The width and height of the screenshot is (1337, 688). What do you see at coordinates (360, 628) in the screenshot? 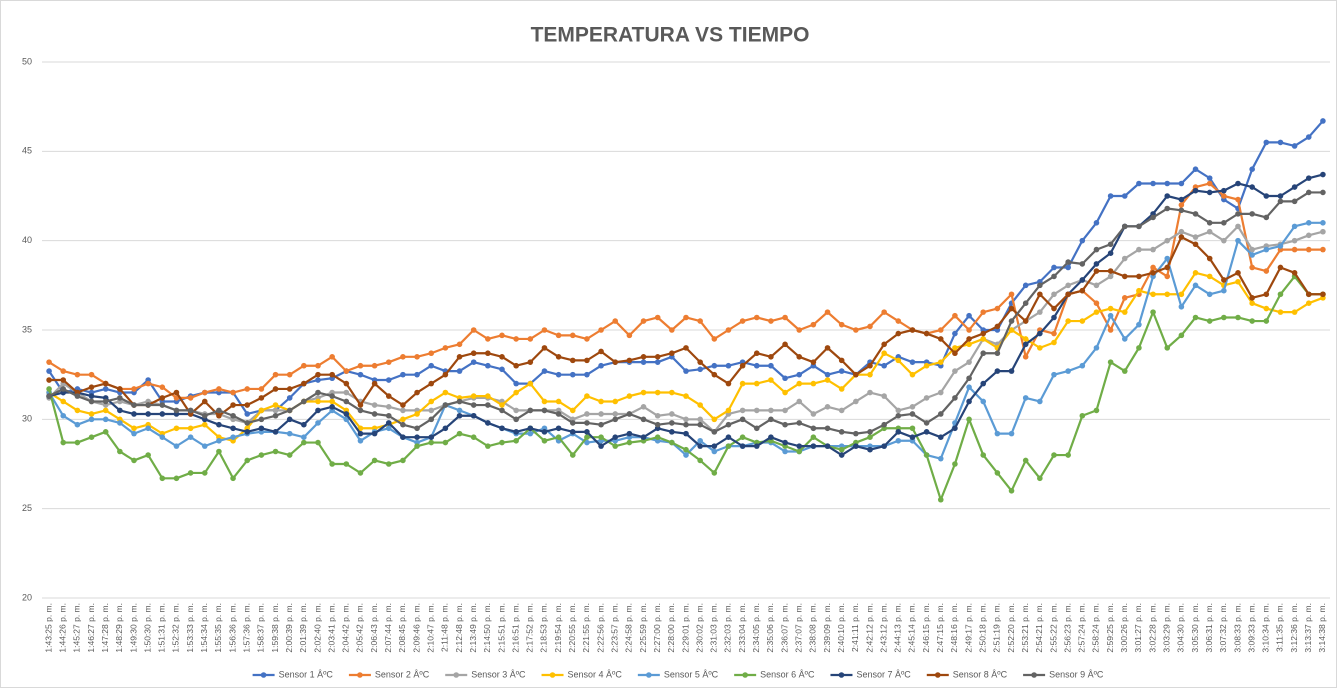
I see `x-tick-label: 2:05:42 p. m.` at bounding box center [360, 628].